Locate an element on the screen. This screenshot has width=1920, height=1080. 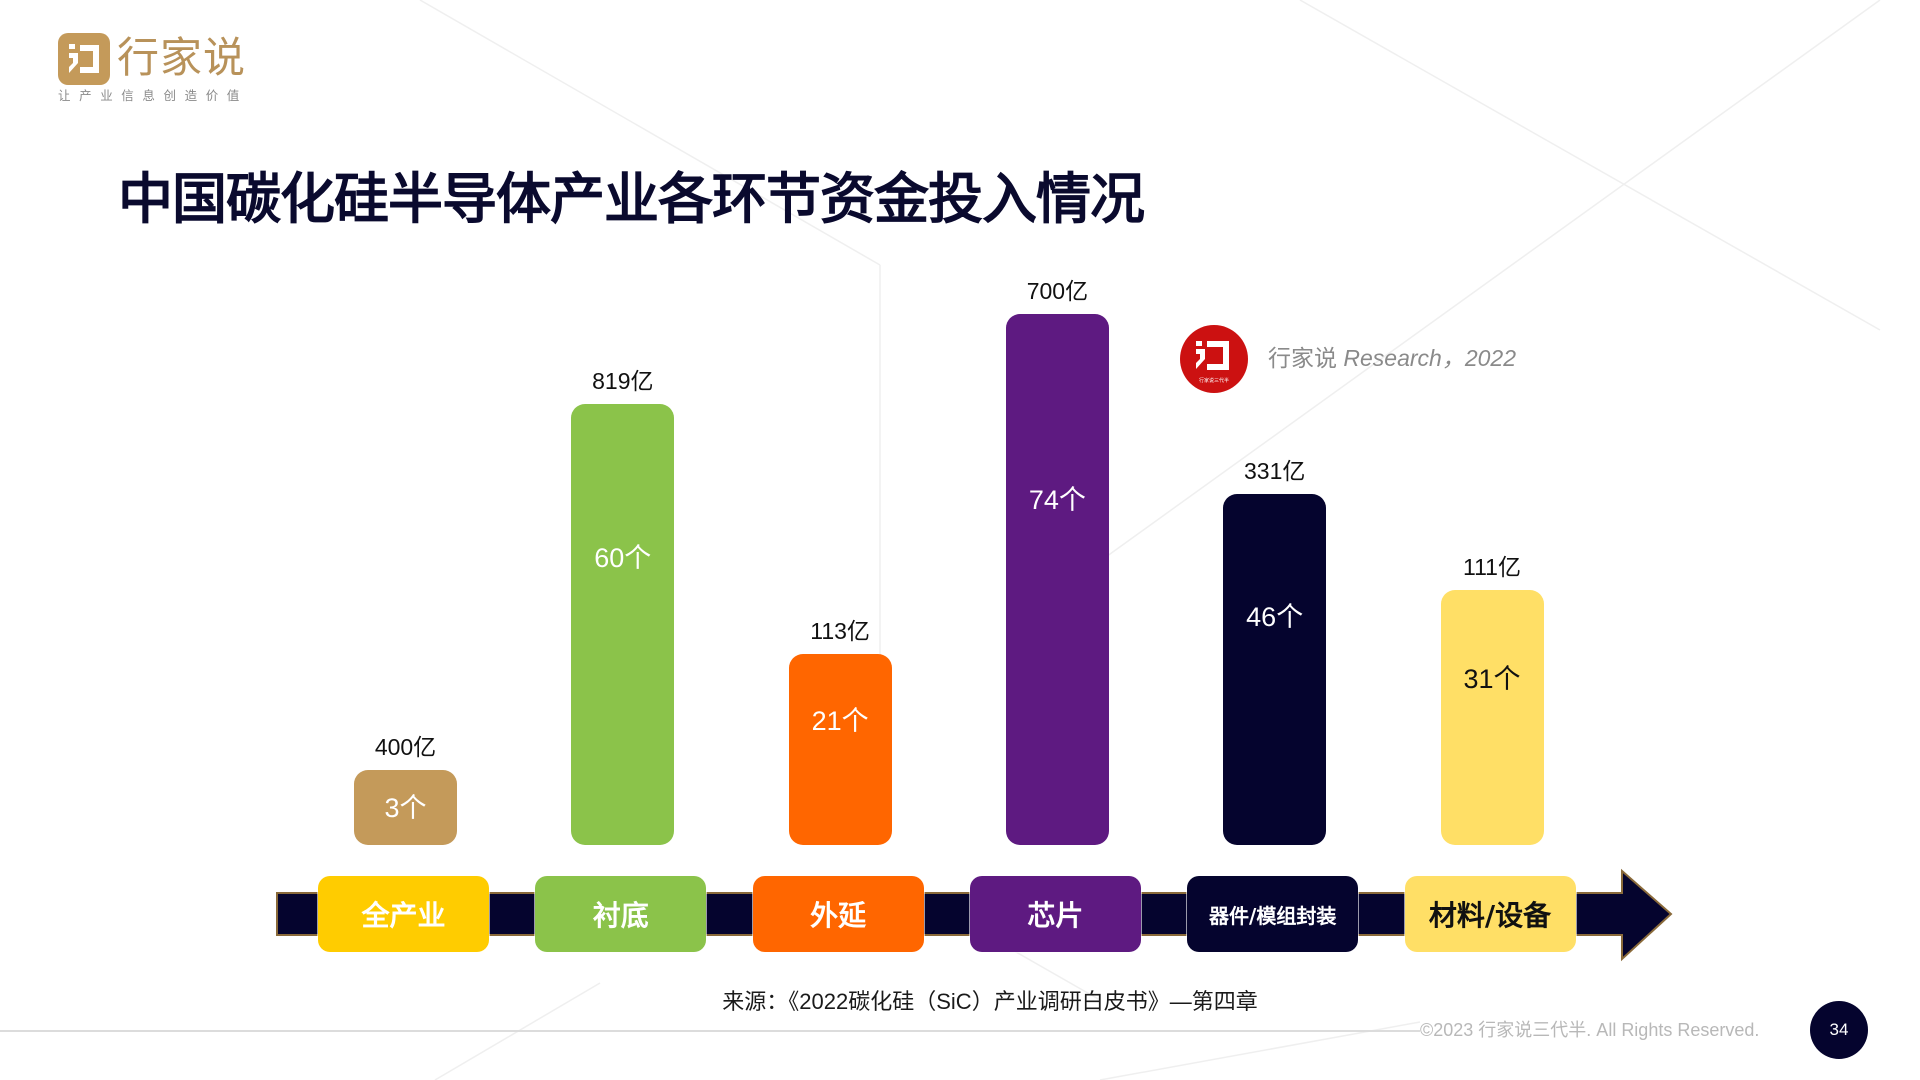
stage-box: 全产业 is located at coordinates (403, 914).